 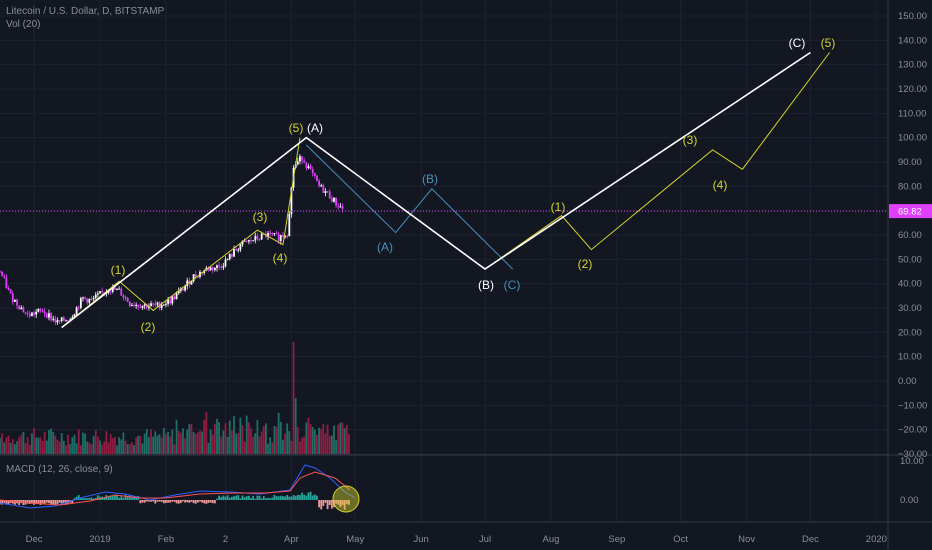 I want to click on wave-blue-projection, so click(x=409, y=207).